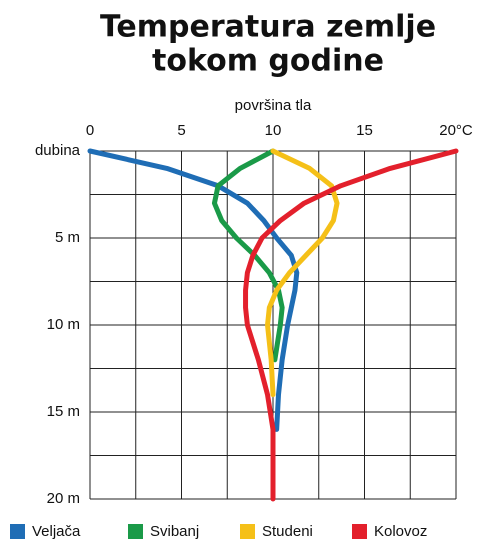 The image size is (500, 551). I want to click on legend-label: Veljača, so click(56, 531).